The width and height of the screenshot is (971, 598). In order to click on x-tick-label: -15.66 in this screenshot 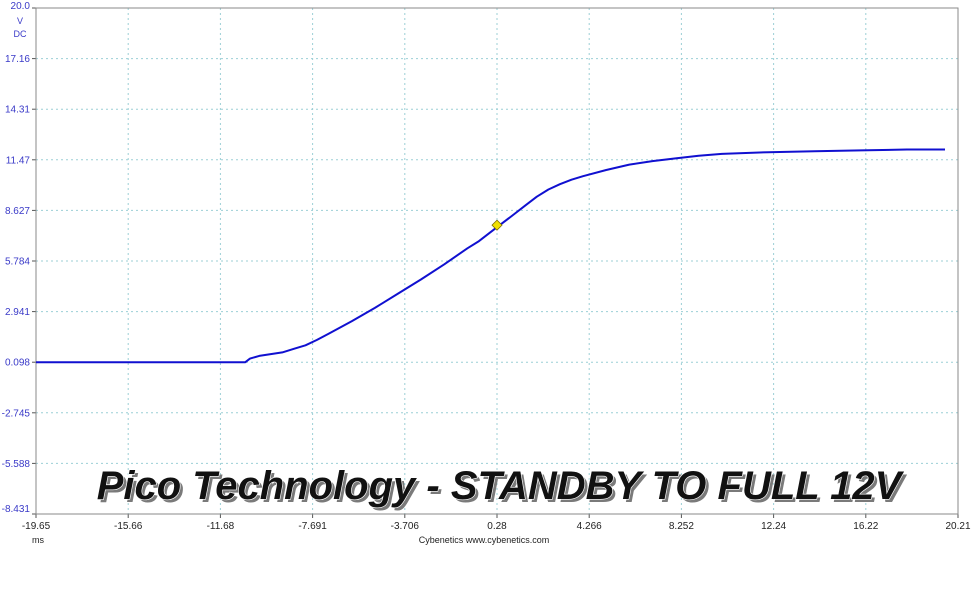, I will do `click(128, 526)`.